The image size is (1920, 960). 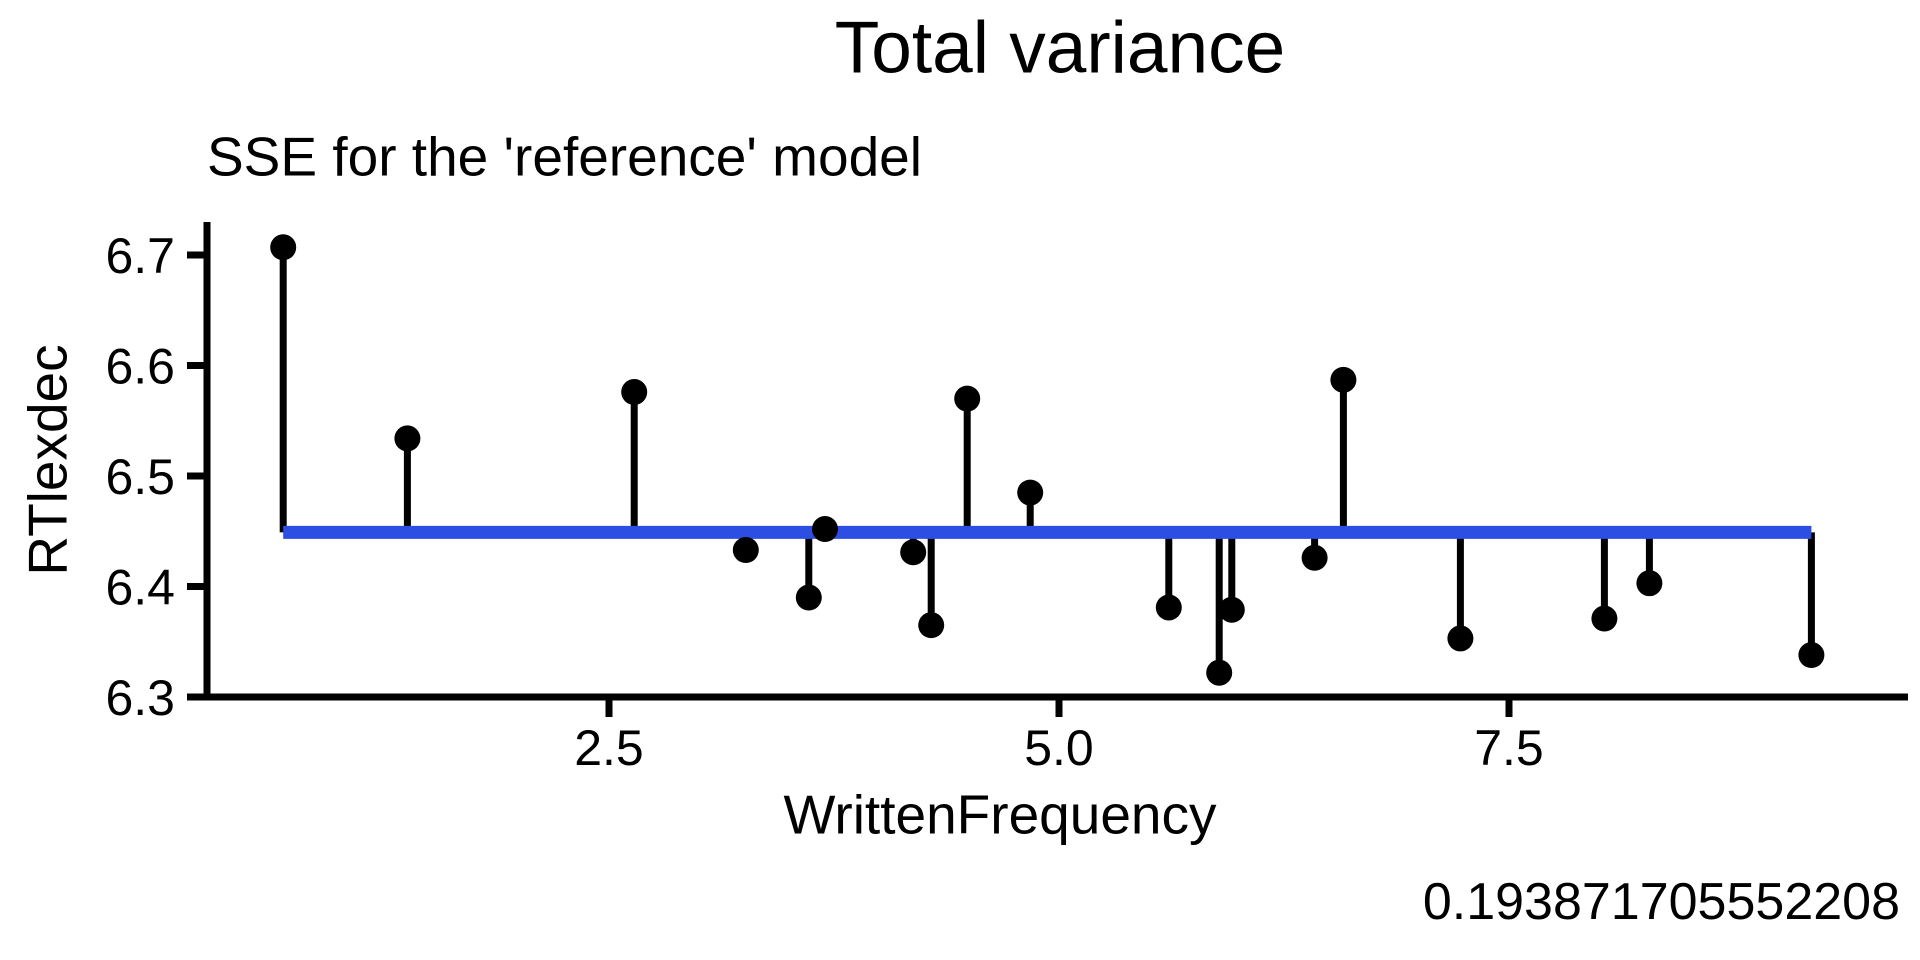 I want to click on chart-title: Total variance, so click(x=1060, y=48).